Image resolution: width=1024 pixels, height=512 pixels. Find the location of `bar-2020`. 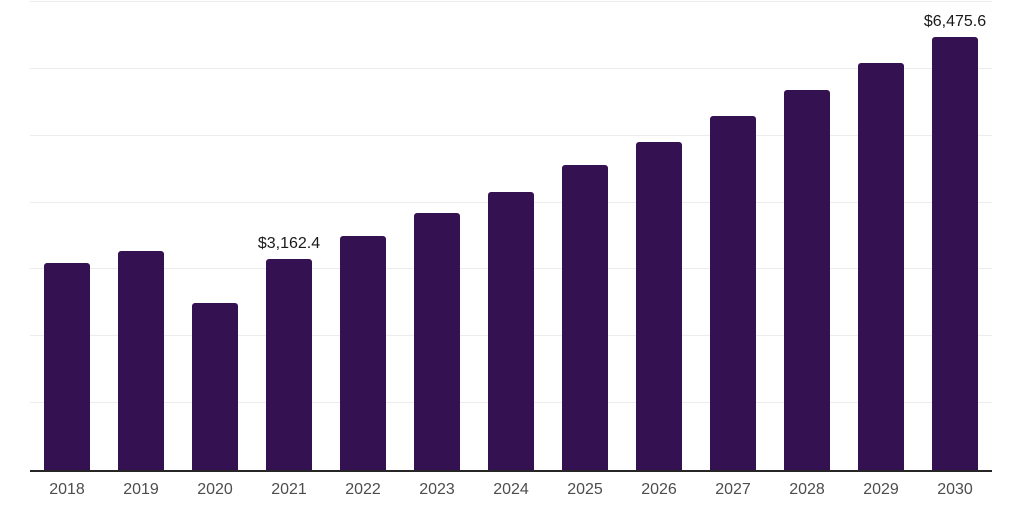

bar-2020 is located at coordinates (215, 386).